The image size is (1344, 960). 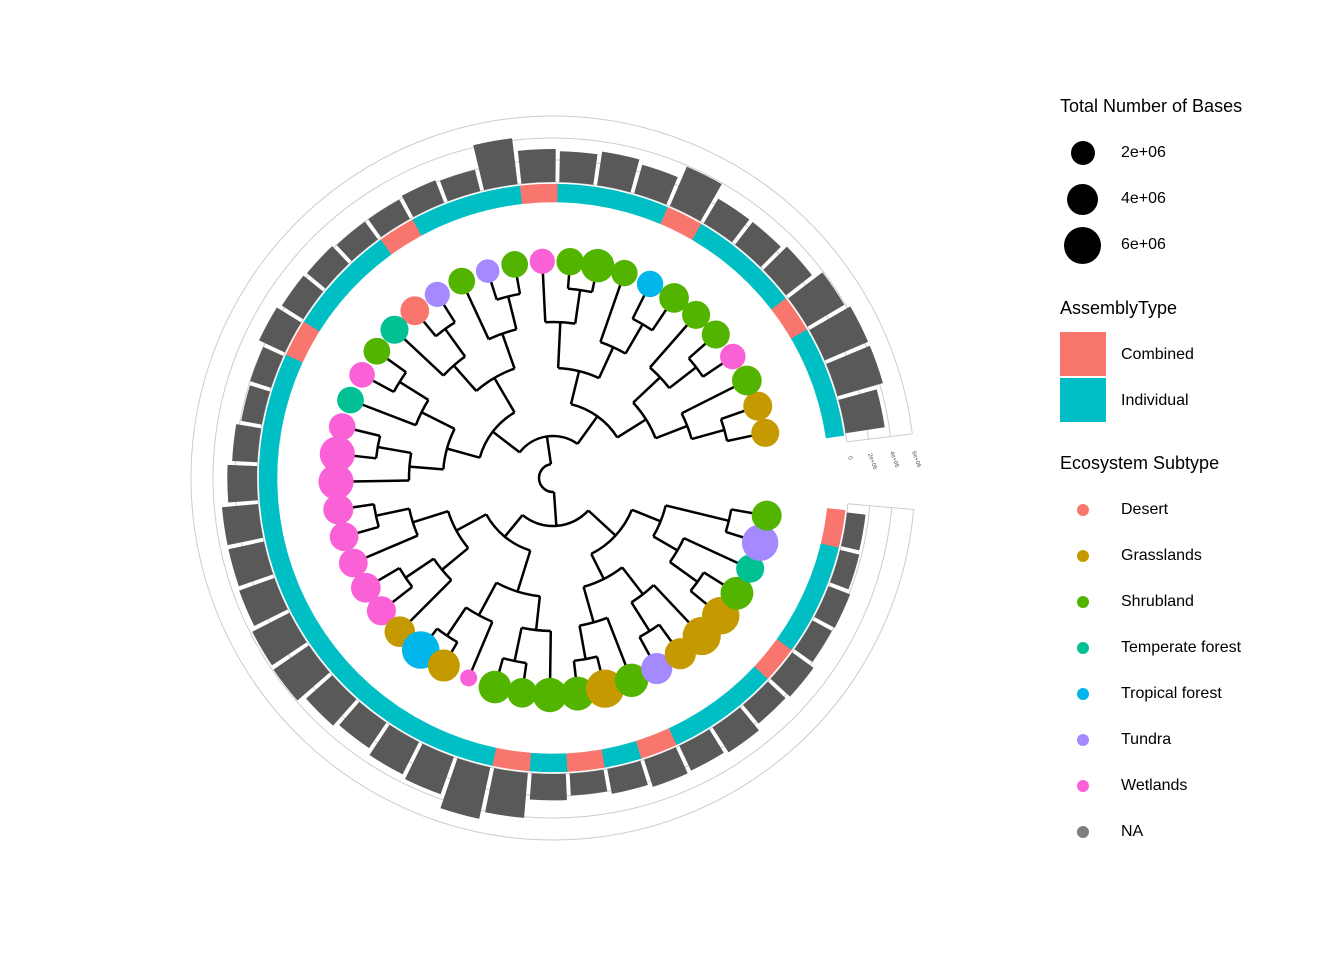 I want to click on size-key-label: 4e+06, so click(x=1143, y=198).